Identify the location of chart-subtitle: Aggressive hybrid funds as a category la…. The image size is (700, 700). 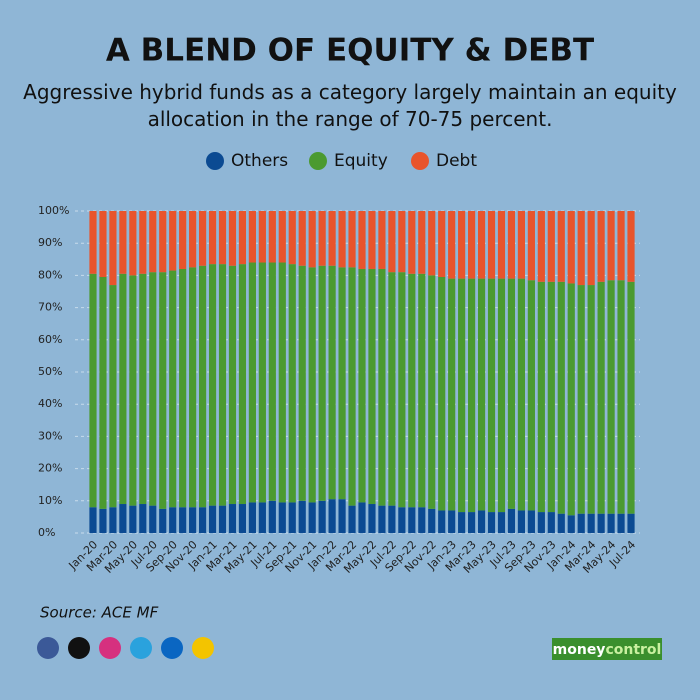
(350, 105).